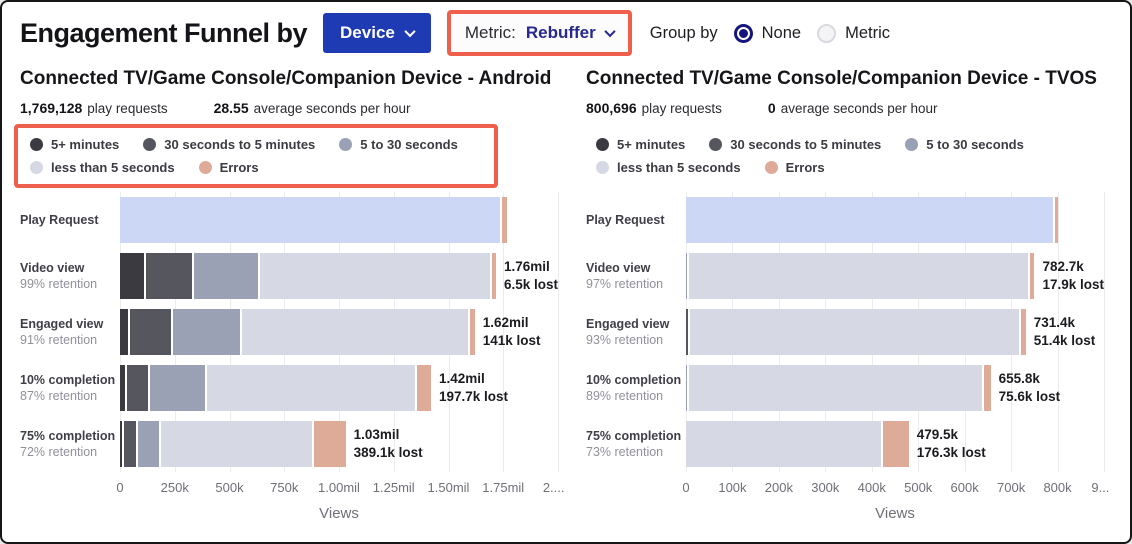 Image resolution: width=1132 pixels, height=544 pixels. What do you see at coordinates (59, 452) in the screenshot?
I see `stage-retention: 72% retention` at bounding box center [59, 452].